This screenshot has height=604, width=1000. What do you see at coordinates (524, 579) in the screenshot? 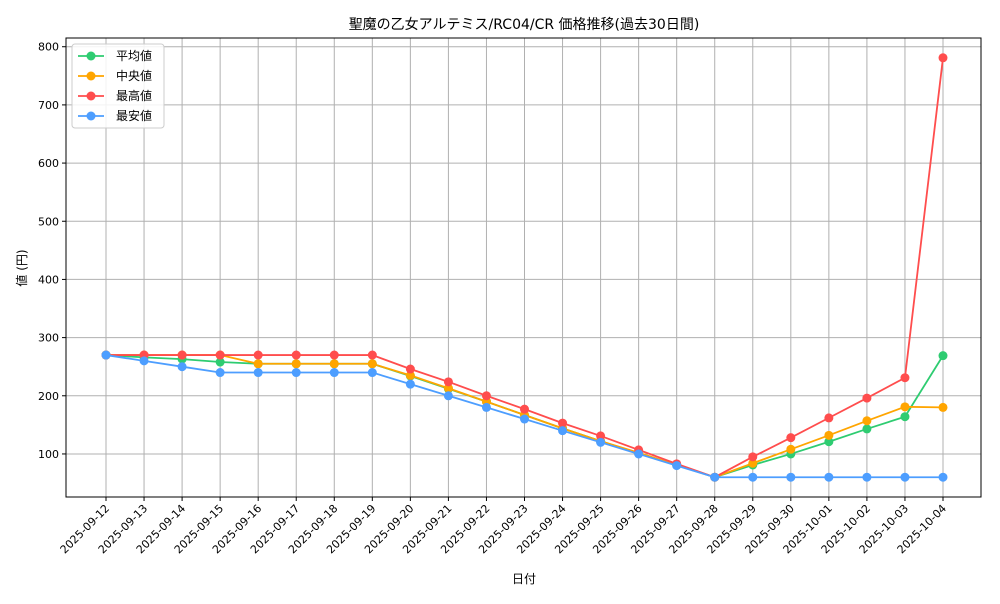
I see `x-axis-label: 日付` at bounding box center [524, 579].